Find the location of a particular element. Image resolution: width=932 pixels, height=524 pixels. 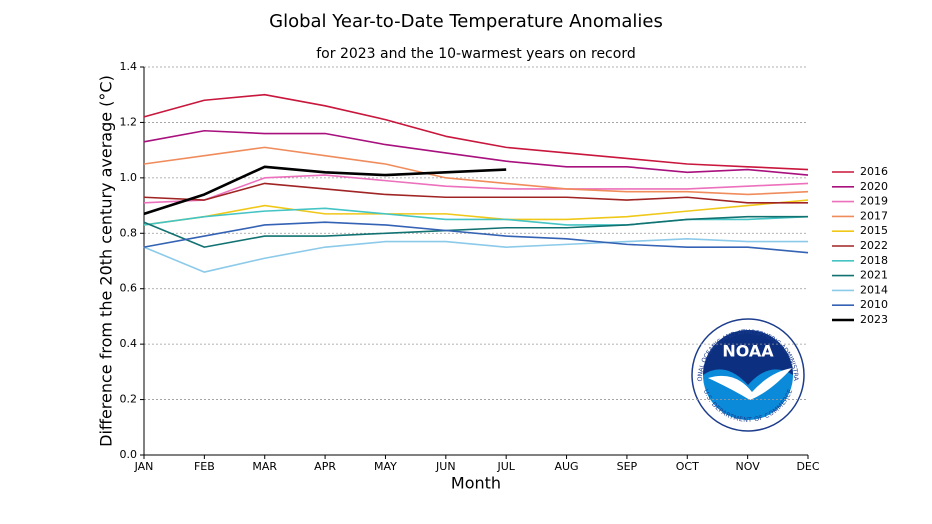

y-tick-label: 0.6 is located at coordinates (129, 288).